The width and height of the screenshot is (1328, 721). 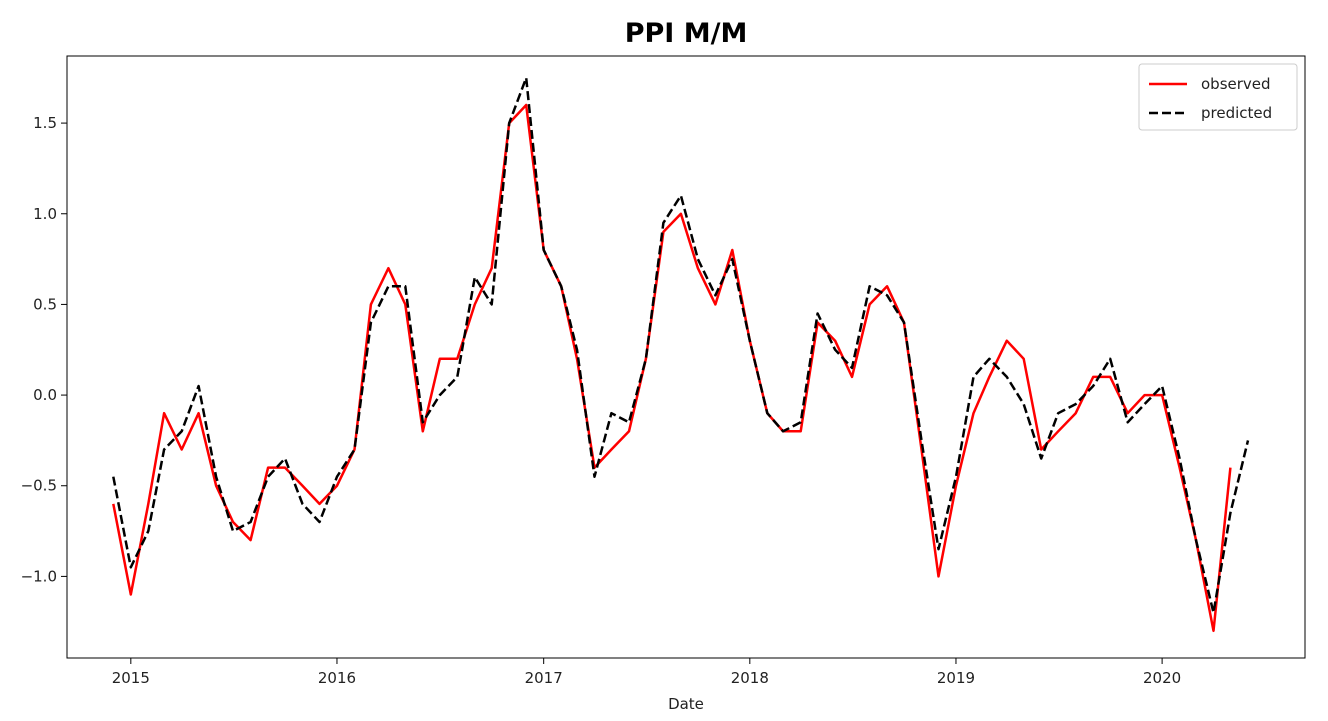 I want to click on legend: observed predicted, so click(x=1218, y=97).